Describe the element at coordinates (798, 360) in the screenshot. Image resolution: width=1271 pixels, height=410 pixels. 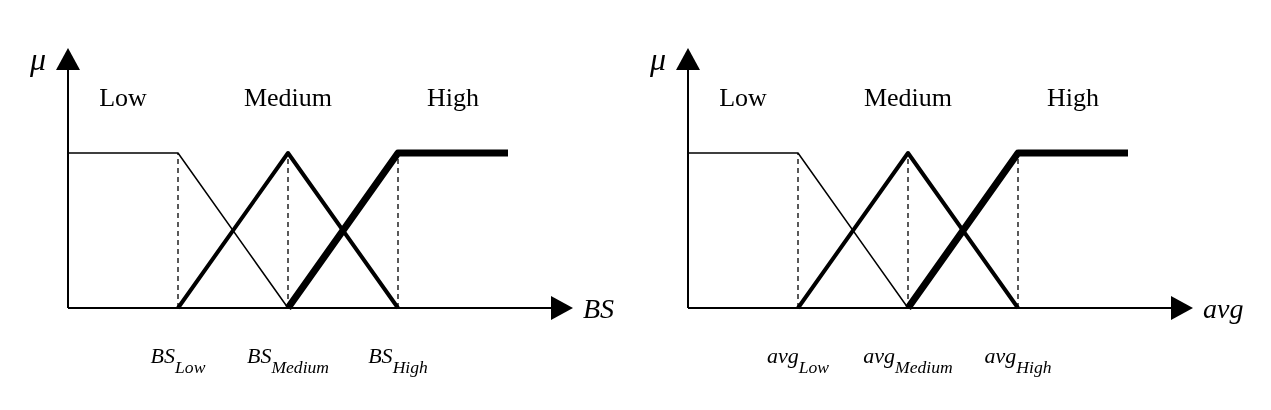
I see `x-tick-label: avg$_{Low}$` at that location.